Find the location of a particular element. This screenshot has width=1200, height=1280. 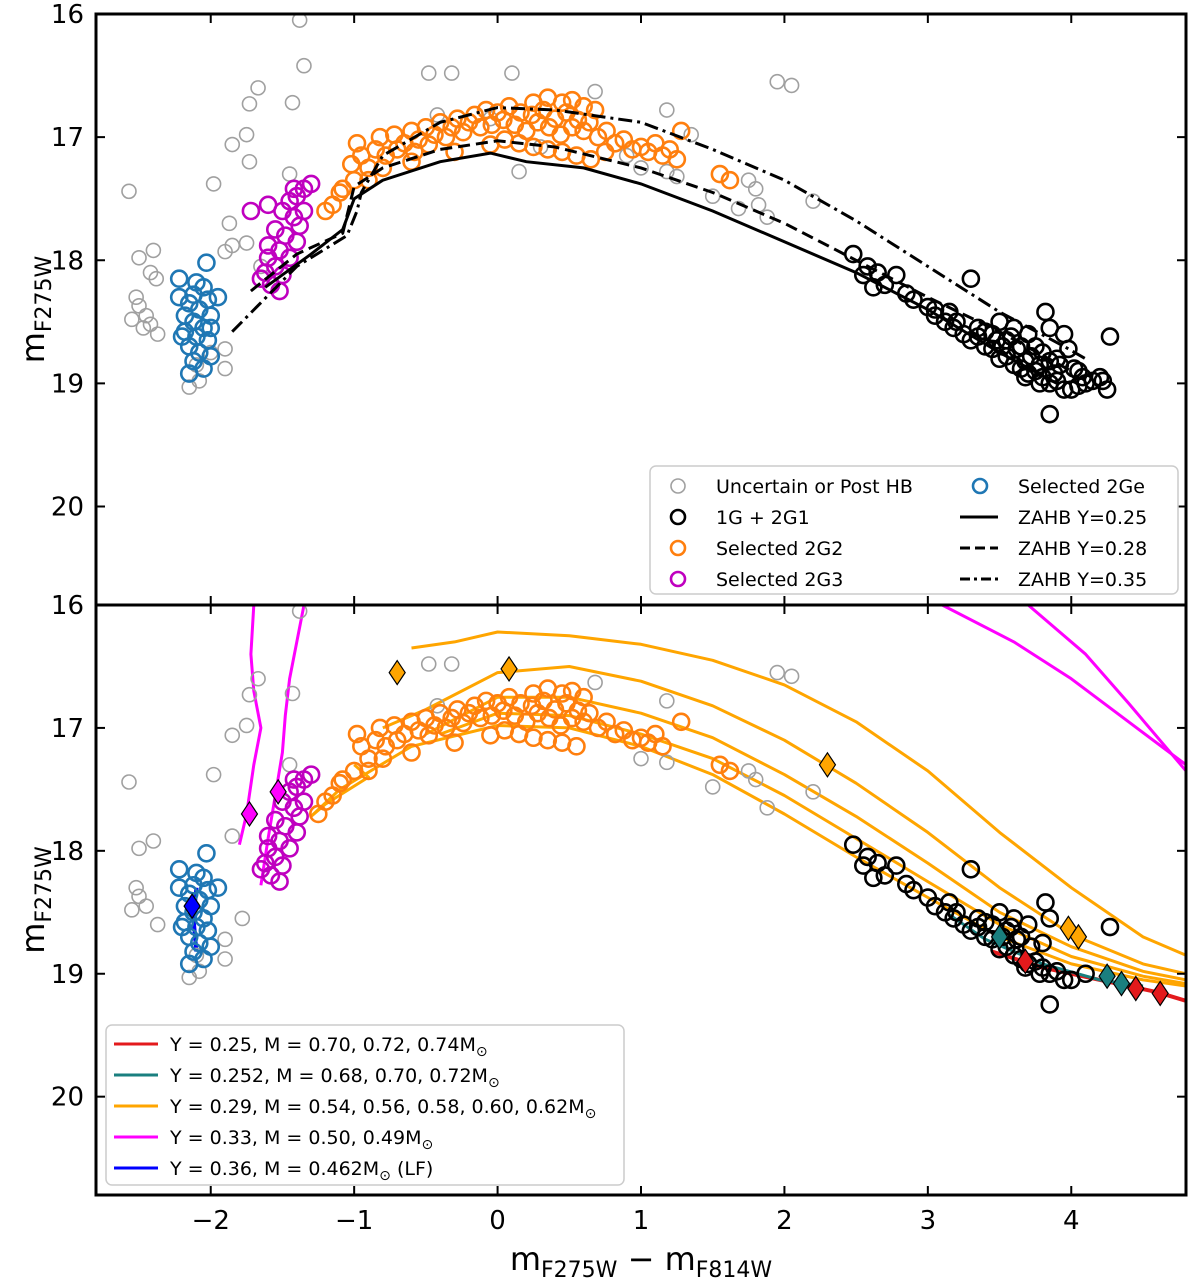

legend-box is located at coordinates (365, 1105).